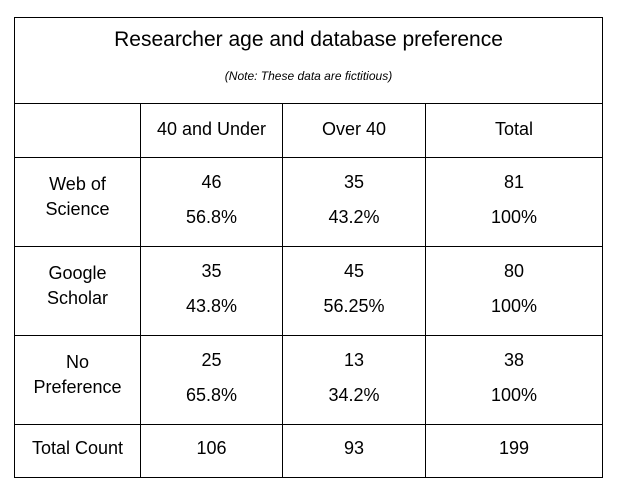 This screenshot has height=504, width=624. What do you see at coordinates (514, 182) in the screenshot?
I see `count-value: 81` at bounding box center [514, 182].